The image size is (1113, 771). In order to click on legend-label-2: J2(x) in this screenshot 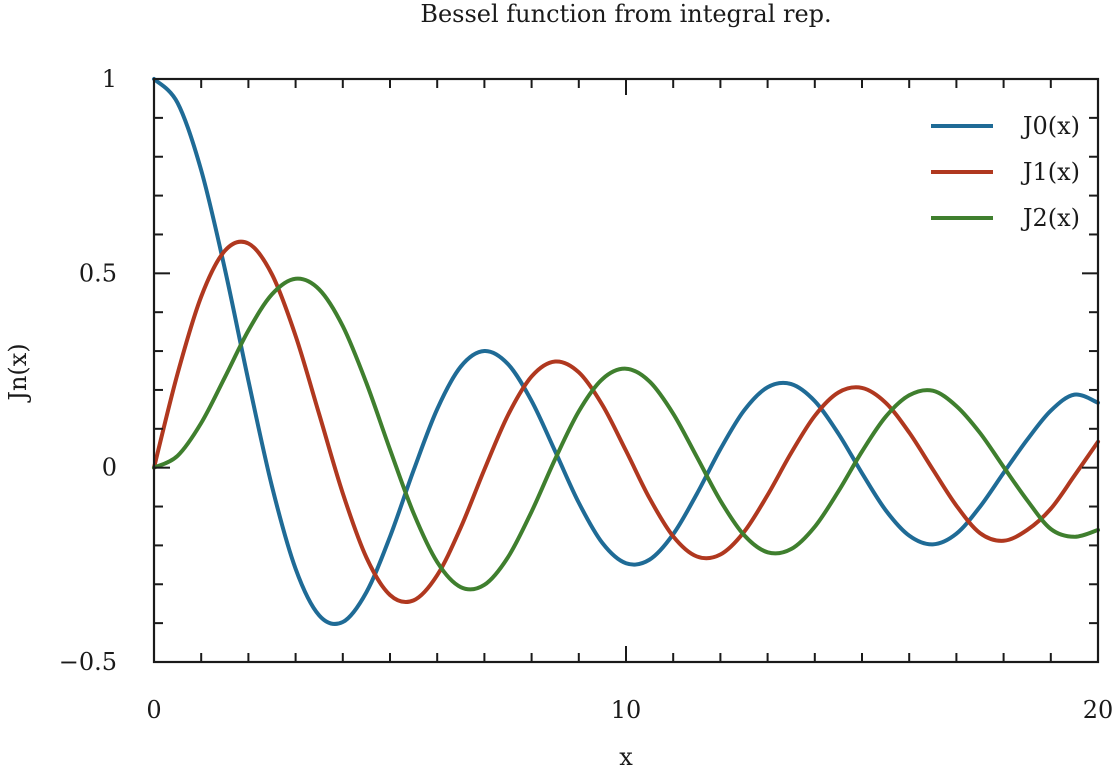, I will do `click(1050, 218)`.